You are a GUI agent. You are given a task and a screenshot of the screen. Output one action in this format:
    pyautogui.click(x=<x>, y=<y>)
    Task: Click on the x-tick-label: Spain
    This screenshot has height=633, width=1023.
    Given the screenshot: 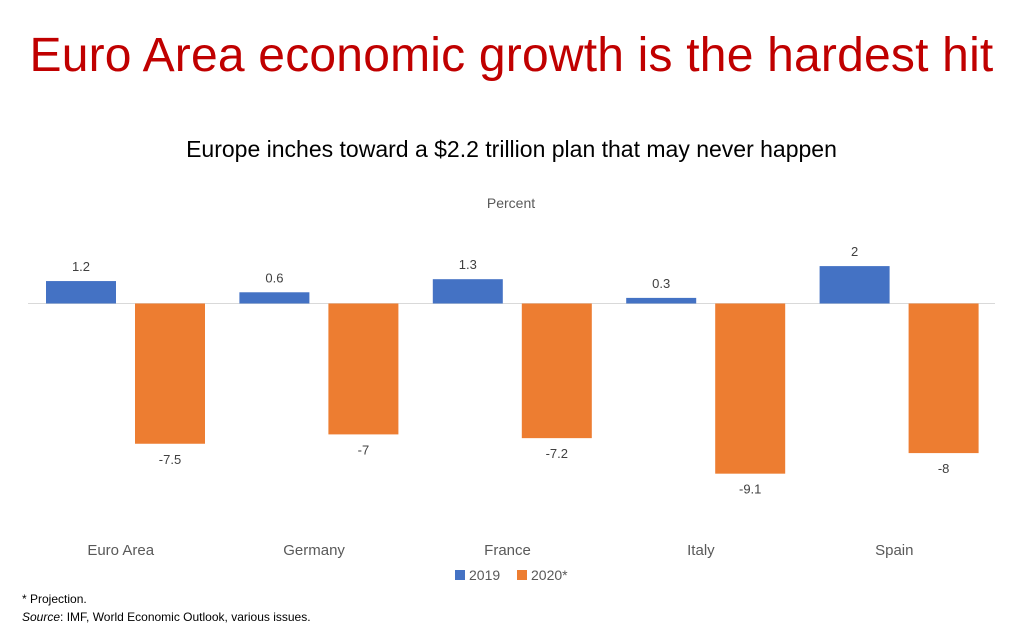 What is the action you would take?
    pyautogui.click(x=894, y=550)
    